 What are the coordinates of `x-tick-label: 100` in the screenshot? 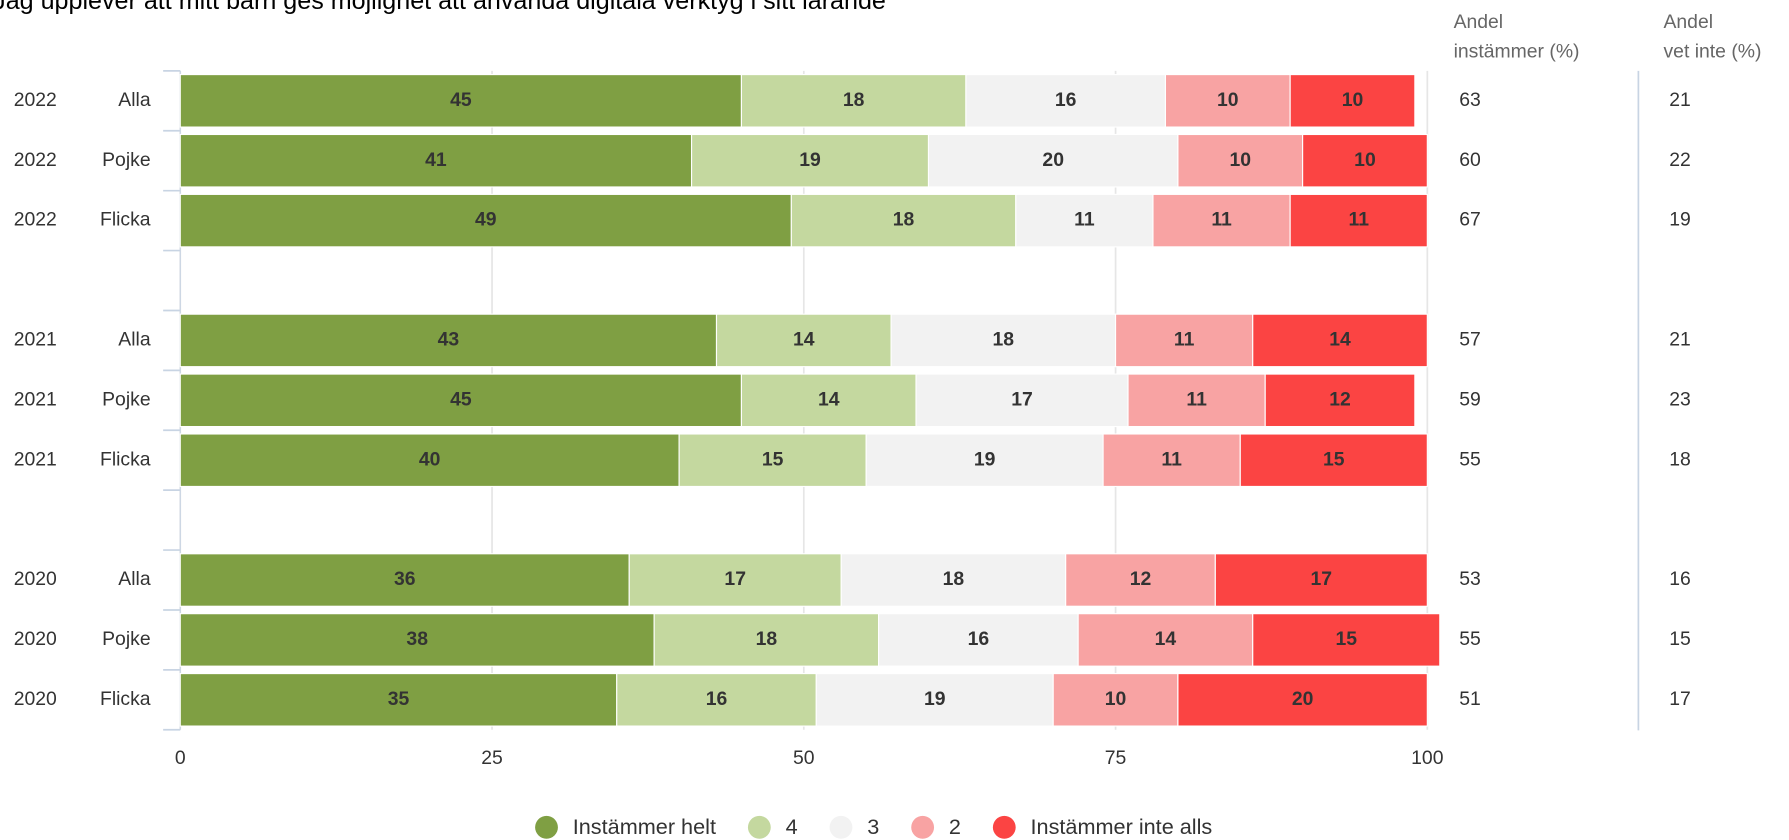 It's located at (1427, 758).